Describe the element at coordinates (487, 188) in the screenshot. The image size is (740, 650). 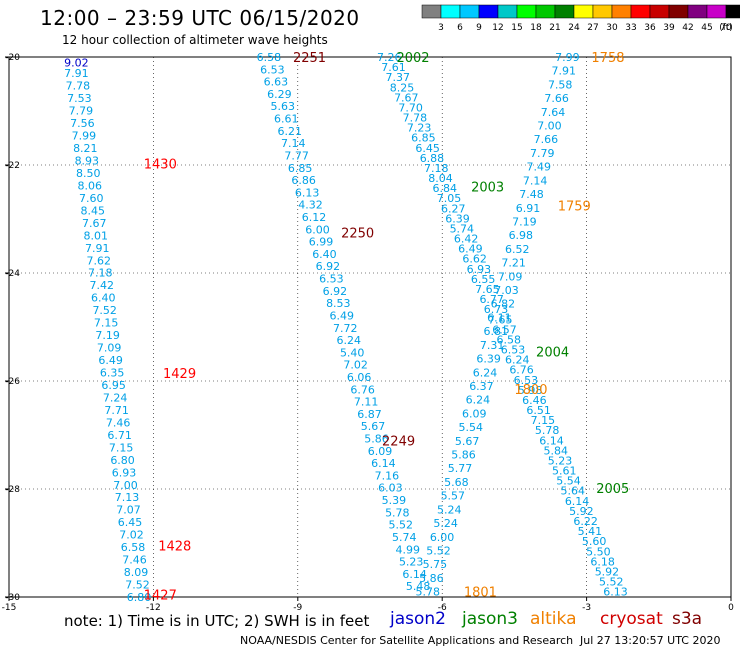
I see `pass-time-label: 2003` at that location.